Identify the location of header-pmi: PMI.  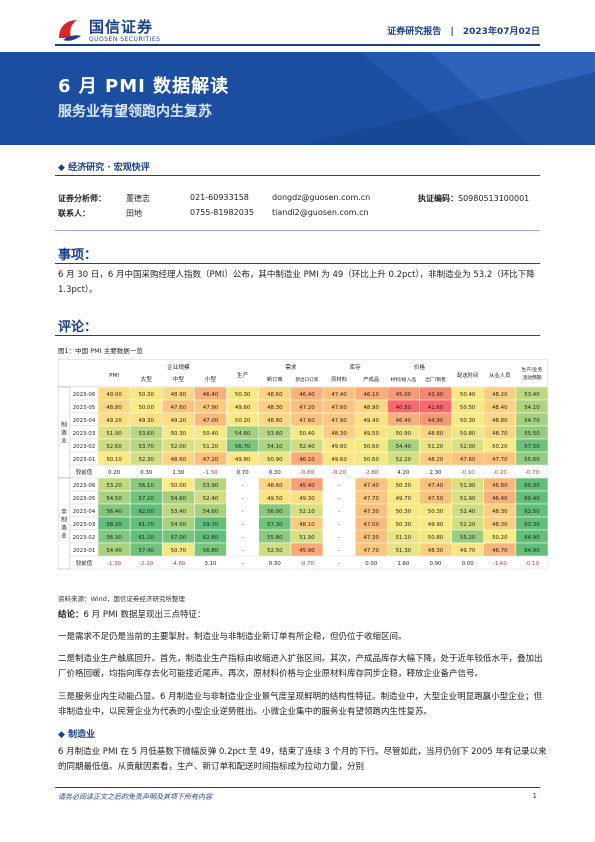
(114, 376).